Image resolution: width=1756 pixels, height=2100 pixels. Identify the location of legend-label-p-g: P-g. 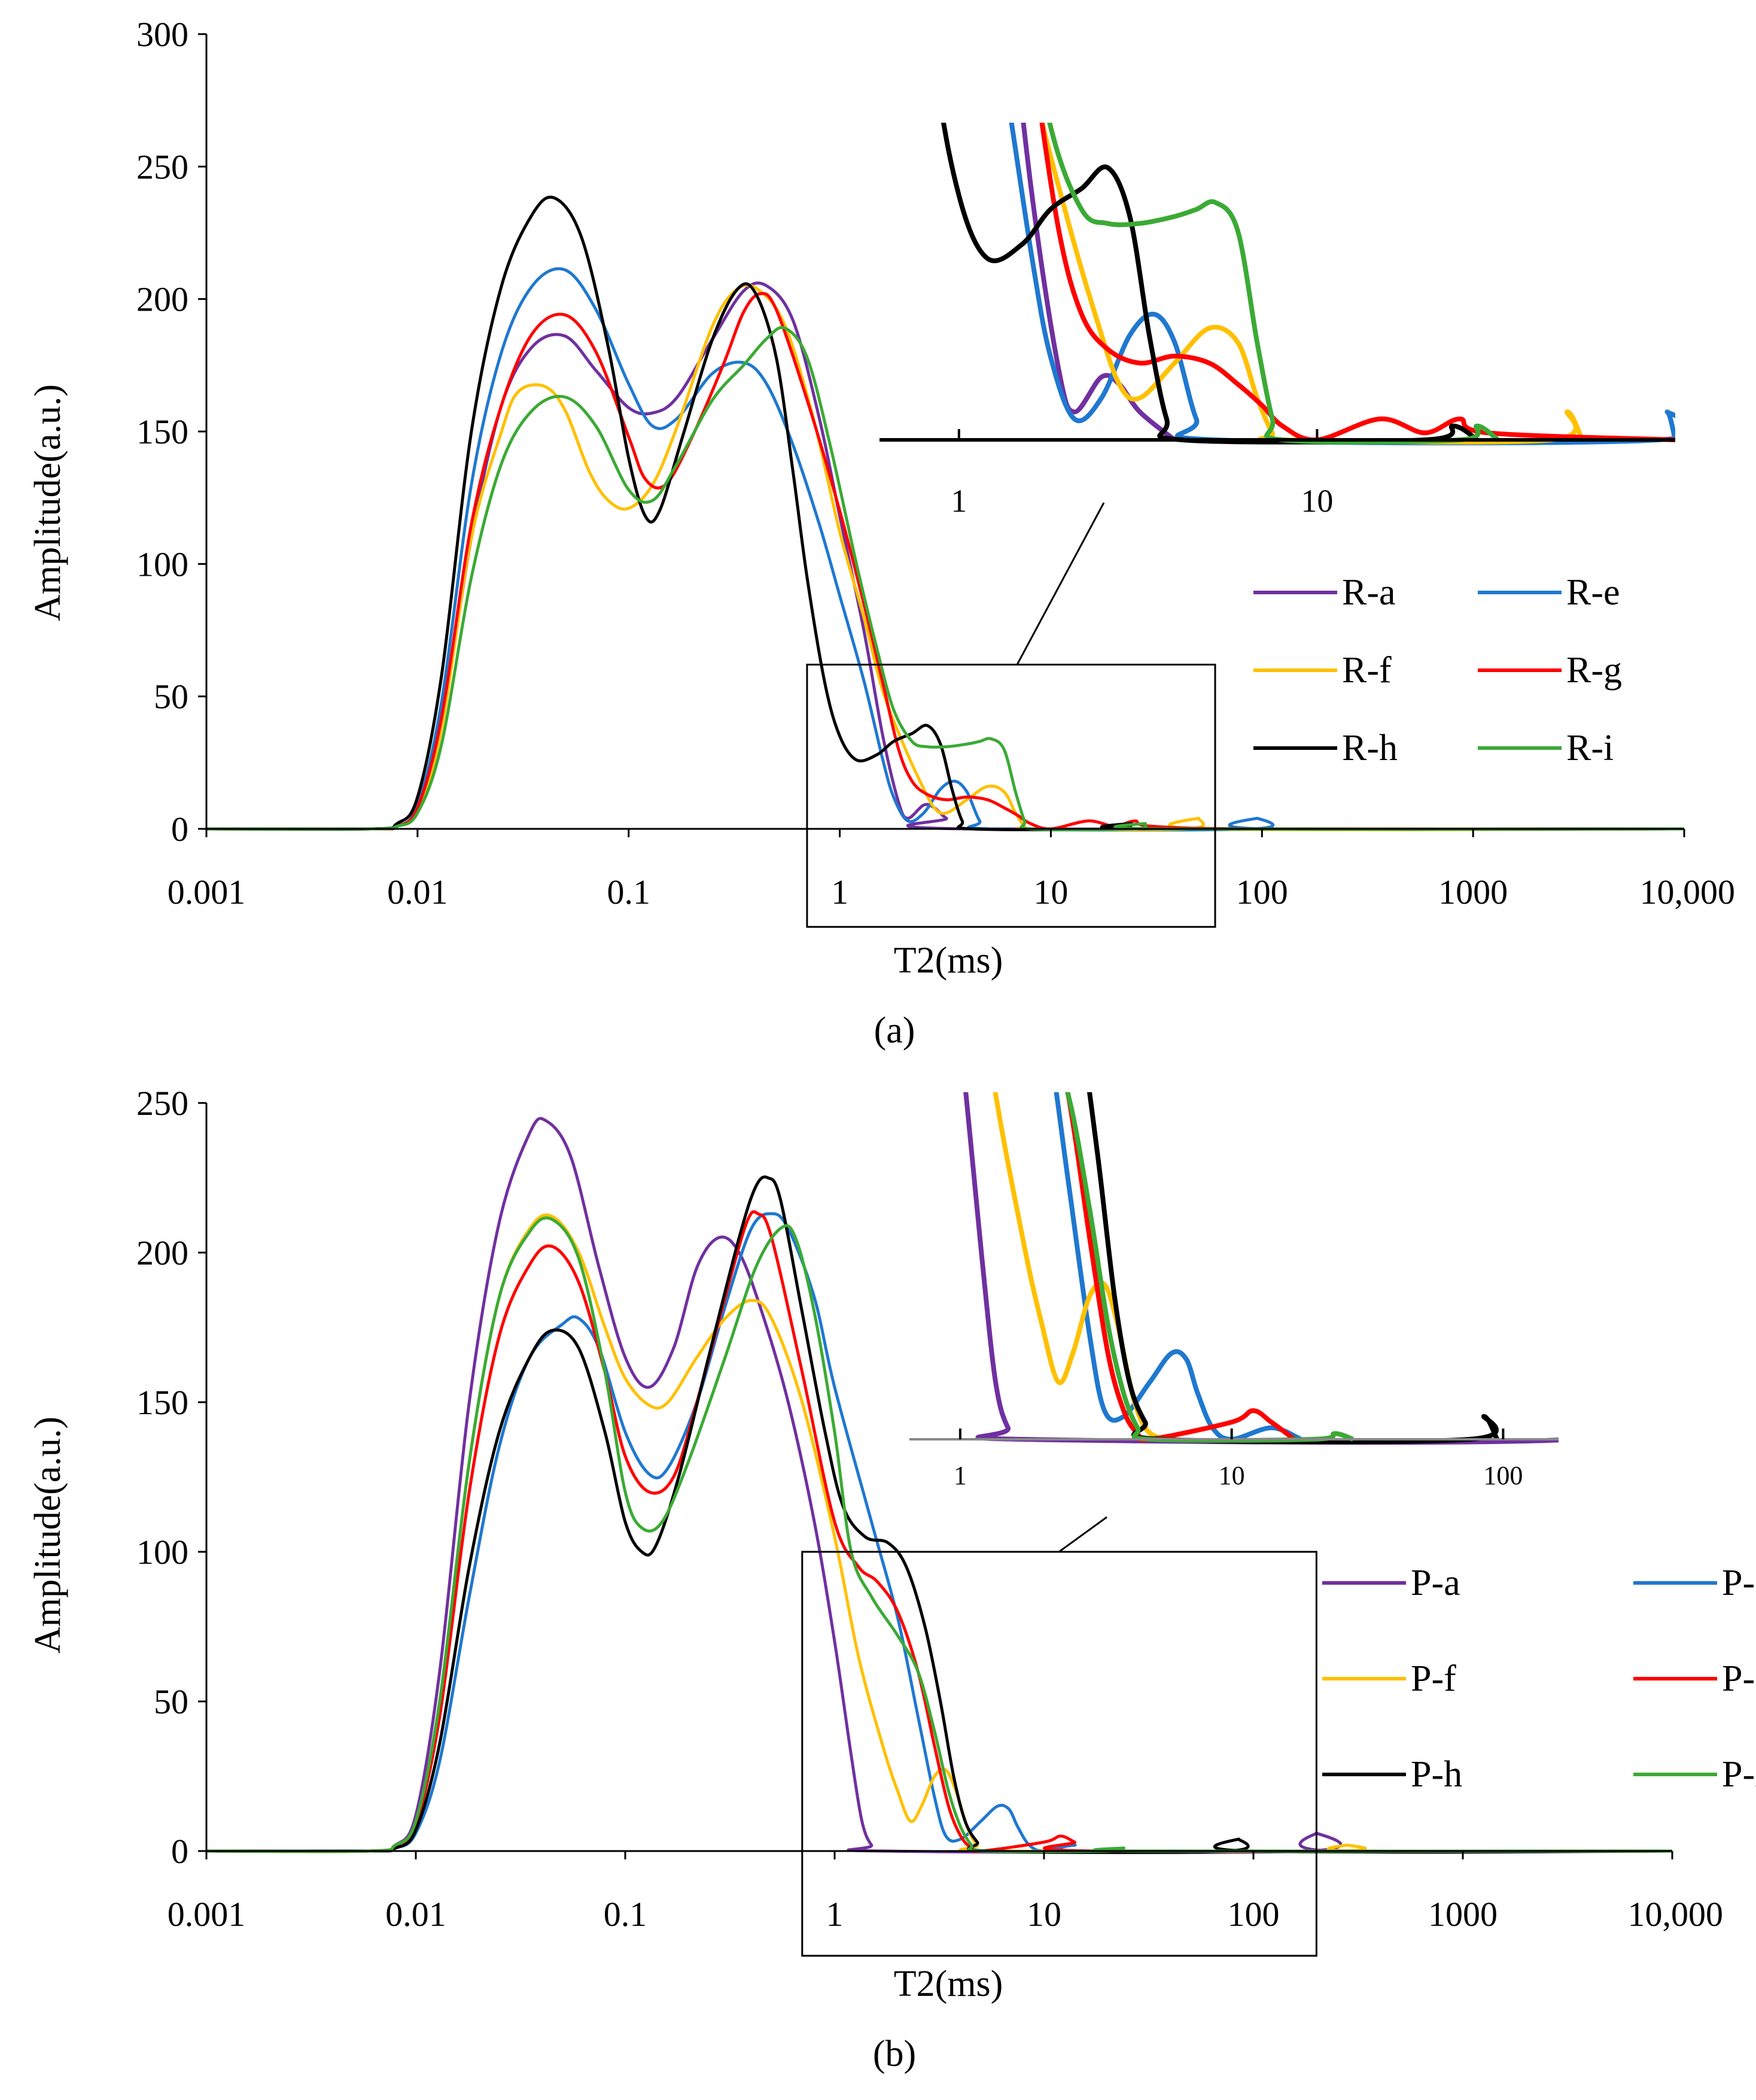
(1739, 1678).